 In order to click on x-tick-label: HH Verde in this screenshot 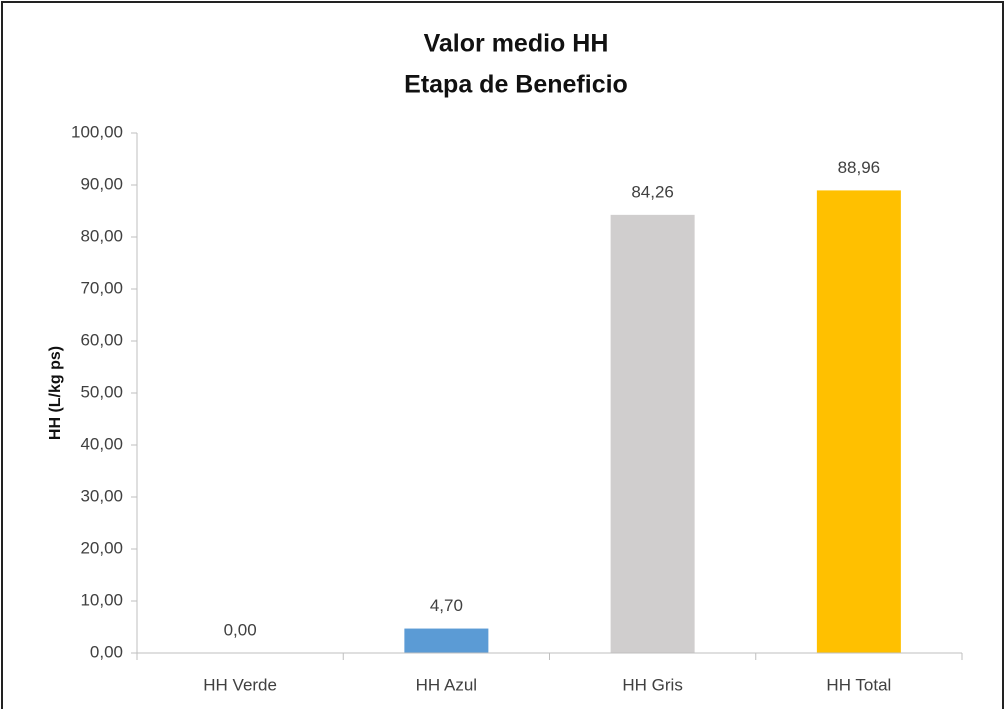, I will do `click(240, 684)`.